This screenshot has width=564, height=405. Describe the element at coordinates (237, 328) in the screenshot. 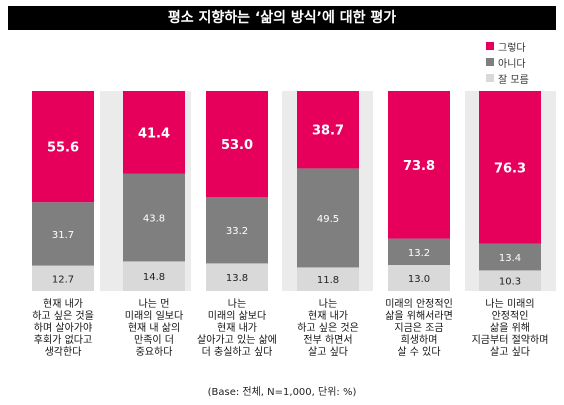

I see `category-label-3: 나는 미래의 삶보다 현재 내가 살아가고 있는 삶에 더 충실하고 싶다` at that location.